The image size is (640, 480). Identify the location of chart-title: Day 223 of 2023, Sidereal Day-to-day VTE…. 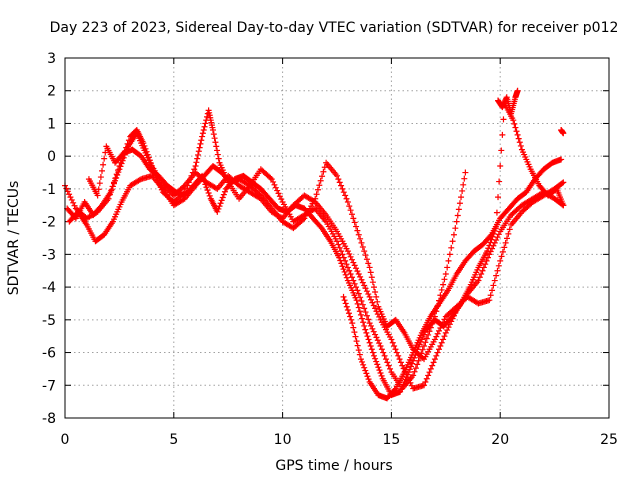
(334, 28).